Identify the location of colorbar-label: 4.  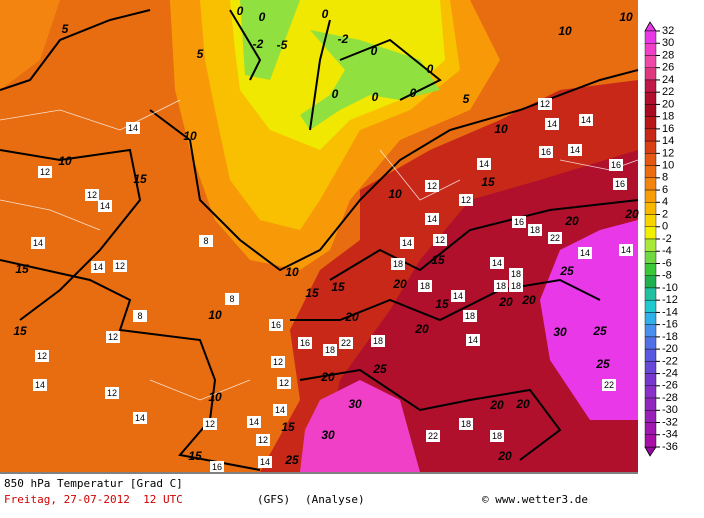
(665, 202).